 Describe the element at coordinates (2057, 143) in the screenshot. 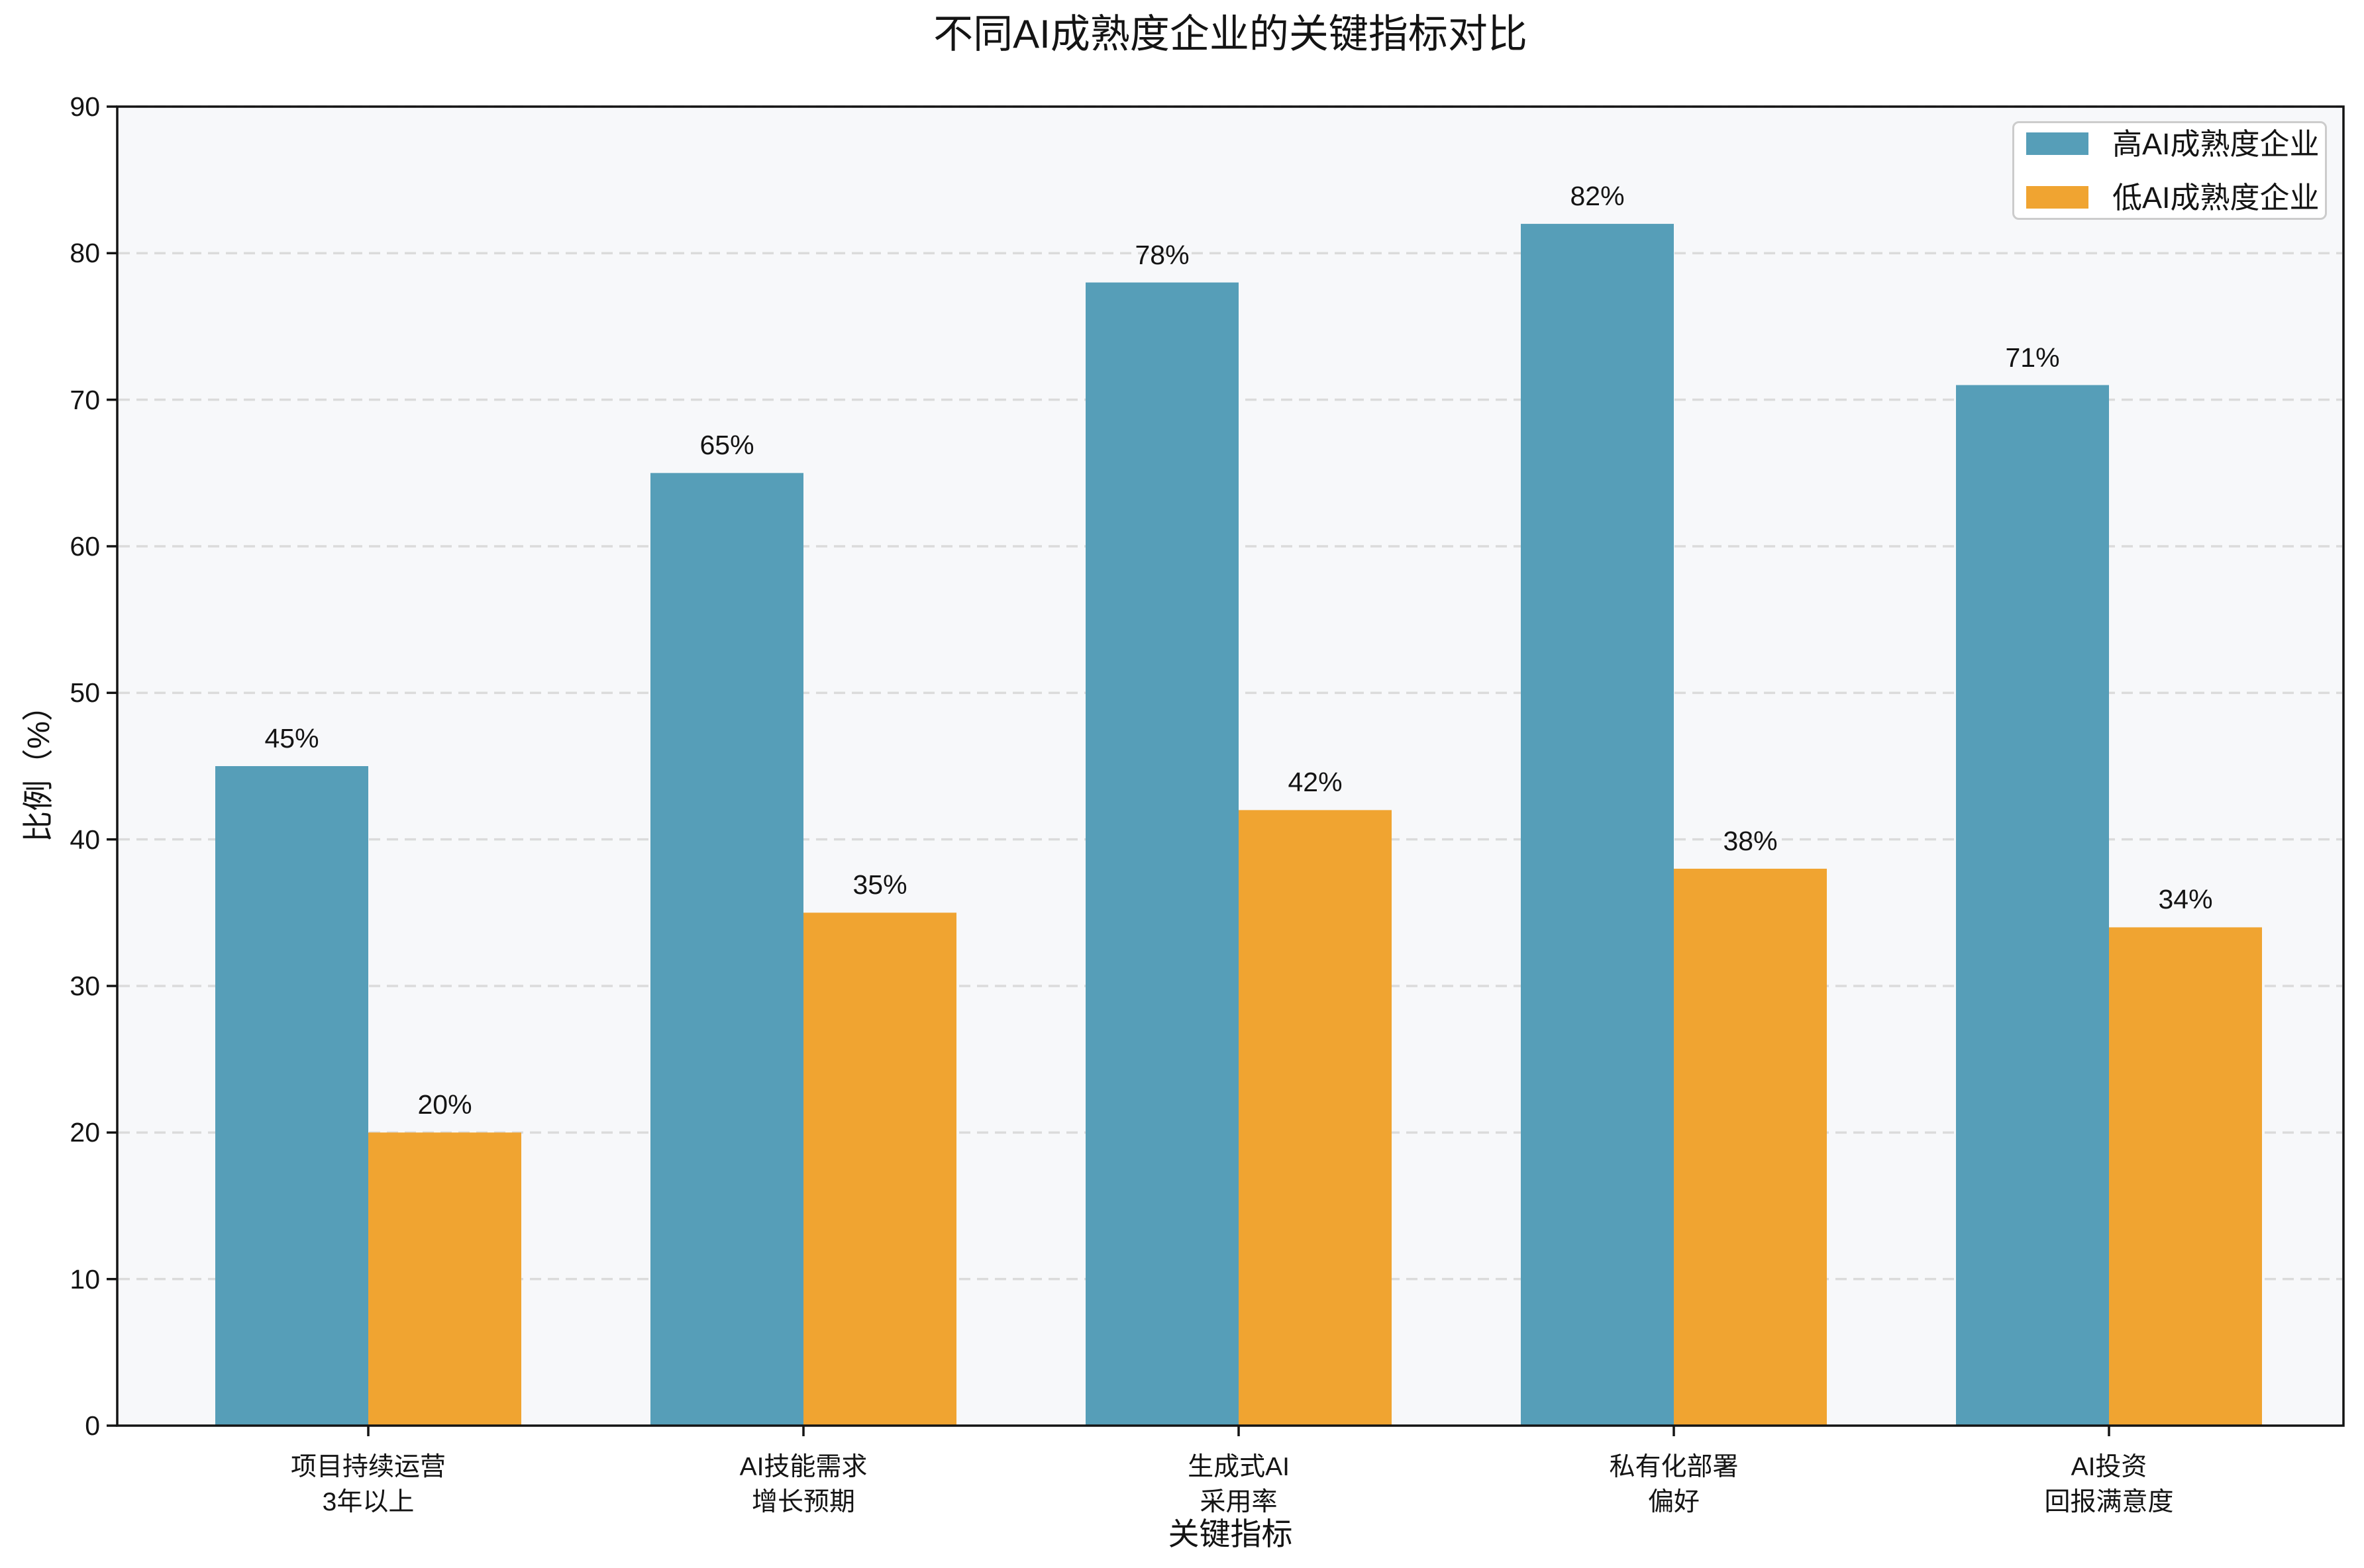

I see `legend-swatch-high-ai-maturity` at that location.